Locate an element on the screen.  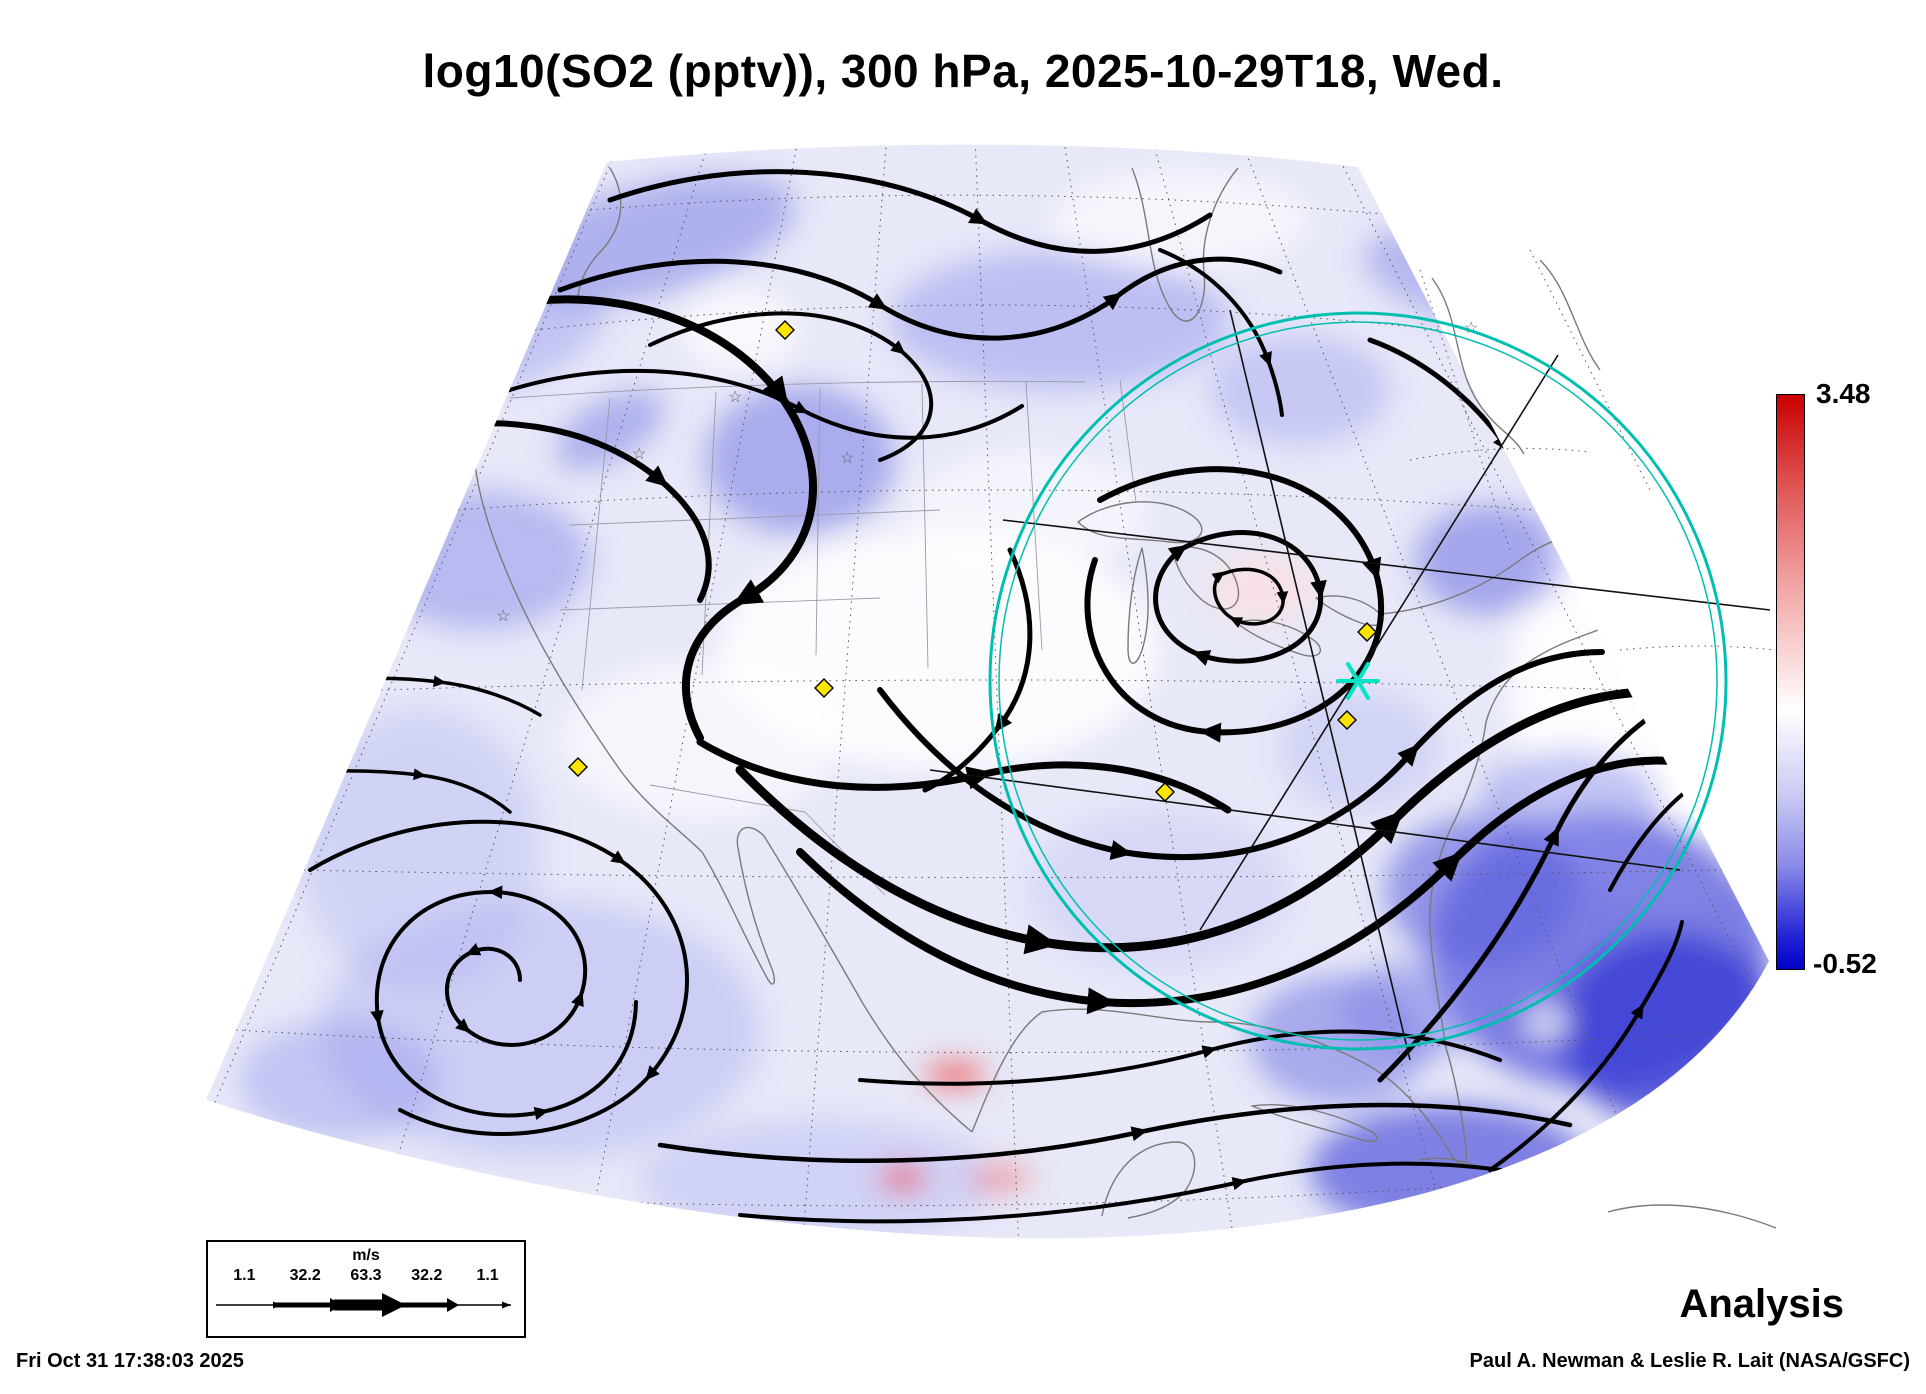
colorbar is located at coordinates (1790, 682).